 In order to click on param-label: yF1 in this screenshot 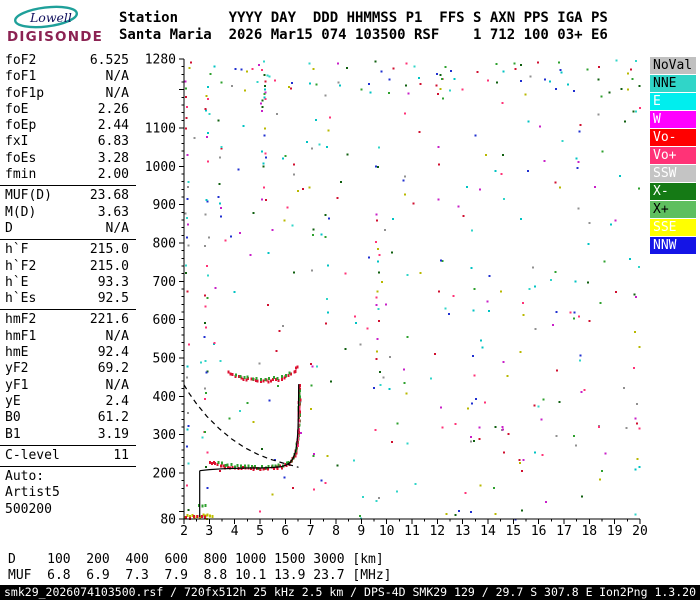, I will do `click(17, 385)`.